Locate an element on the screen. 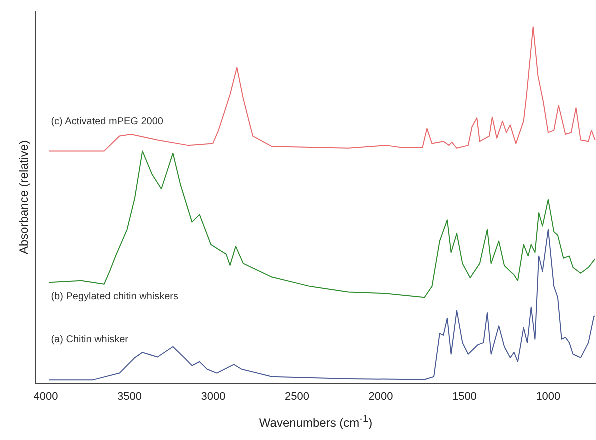 This screenshot has height=440, width=596. x-tick-label: 4000 is located at coordinates (46, 396).